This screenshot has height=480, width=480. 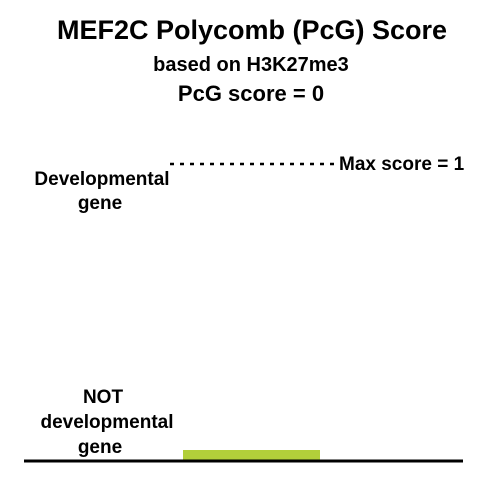 I want to click on top-label-line-1: Developmental, so click(x=101, y=179).